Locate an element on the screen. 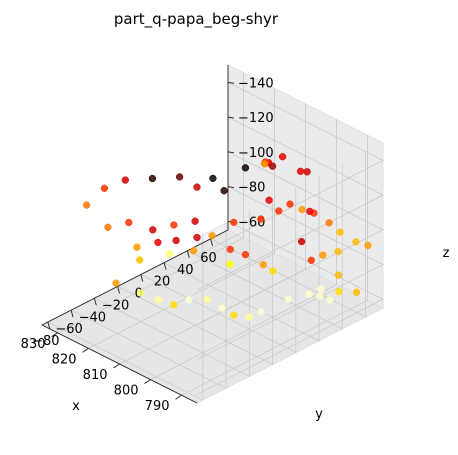 Image resolution: width=458 pixels, height=455 pixels. x-tick-label: 820 is located at coordinates (64, 359).